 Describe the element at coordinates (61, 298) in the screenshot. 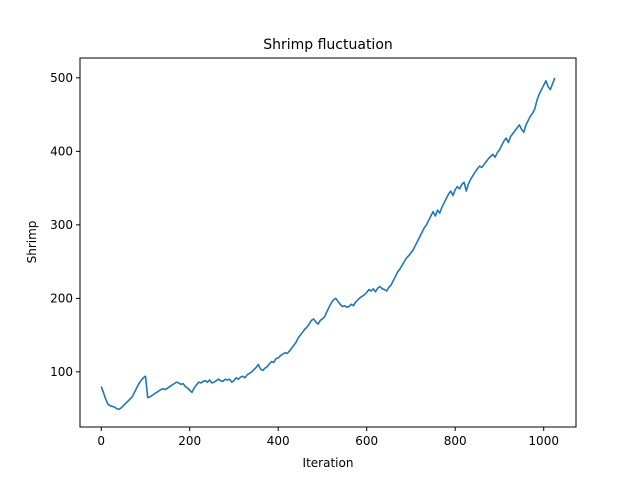

I see `y-tick-label: 200` at that location.